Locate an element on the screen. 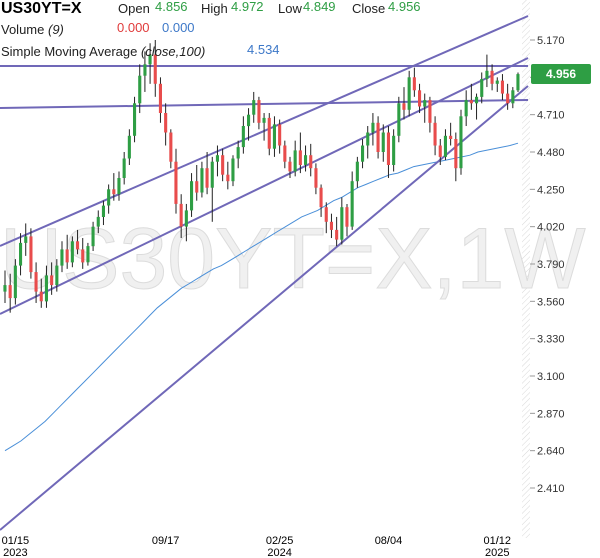 This screenshot has width=600, height=558. y-tick-label: 4.020 is located at coordinates (551, 228).